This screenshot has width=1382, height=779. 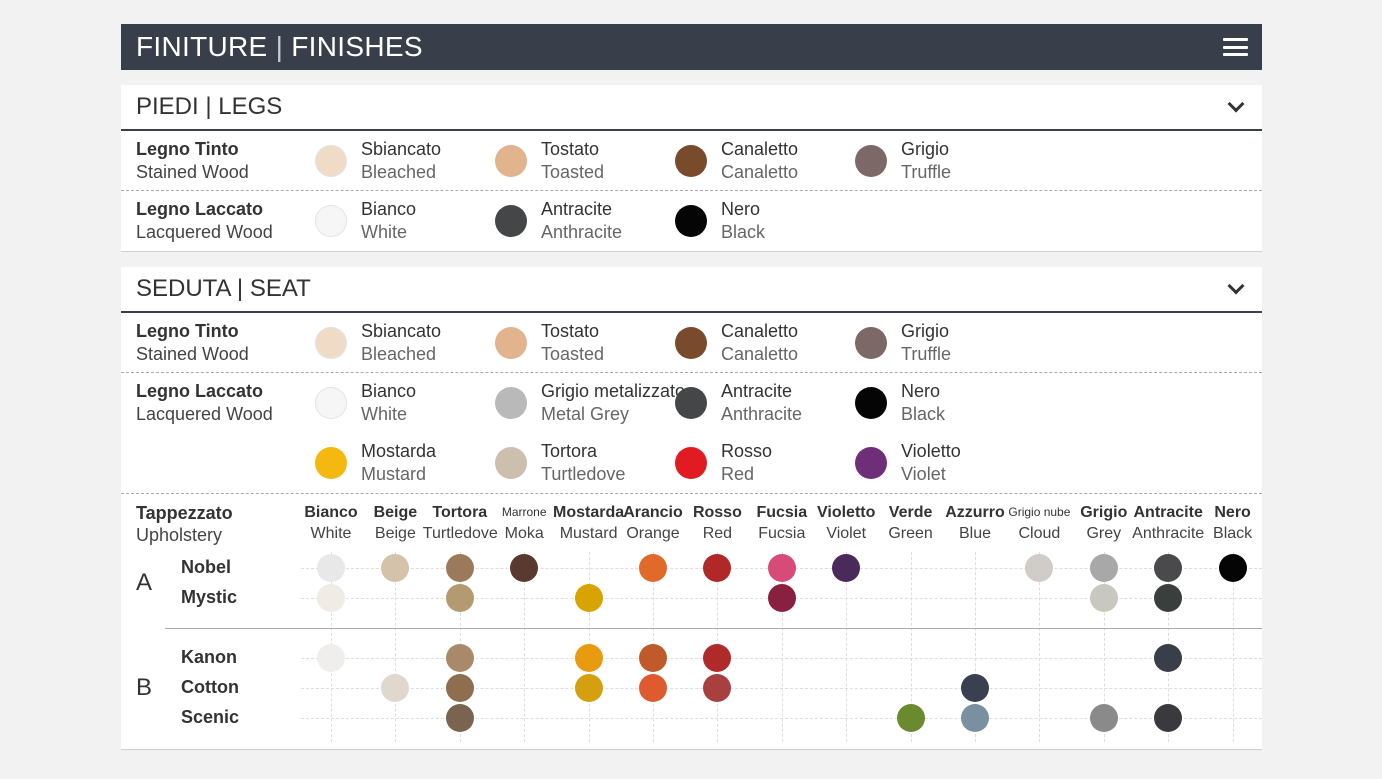 I want to click on row-label-it: Legno Laccato, so click(x=200, y=391).